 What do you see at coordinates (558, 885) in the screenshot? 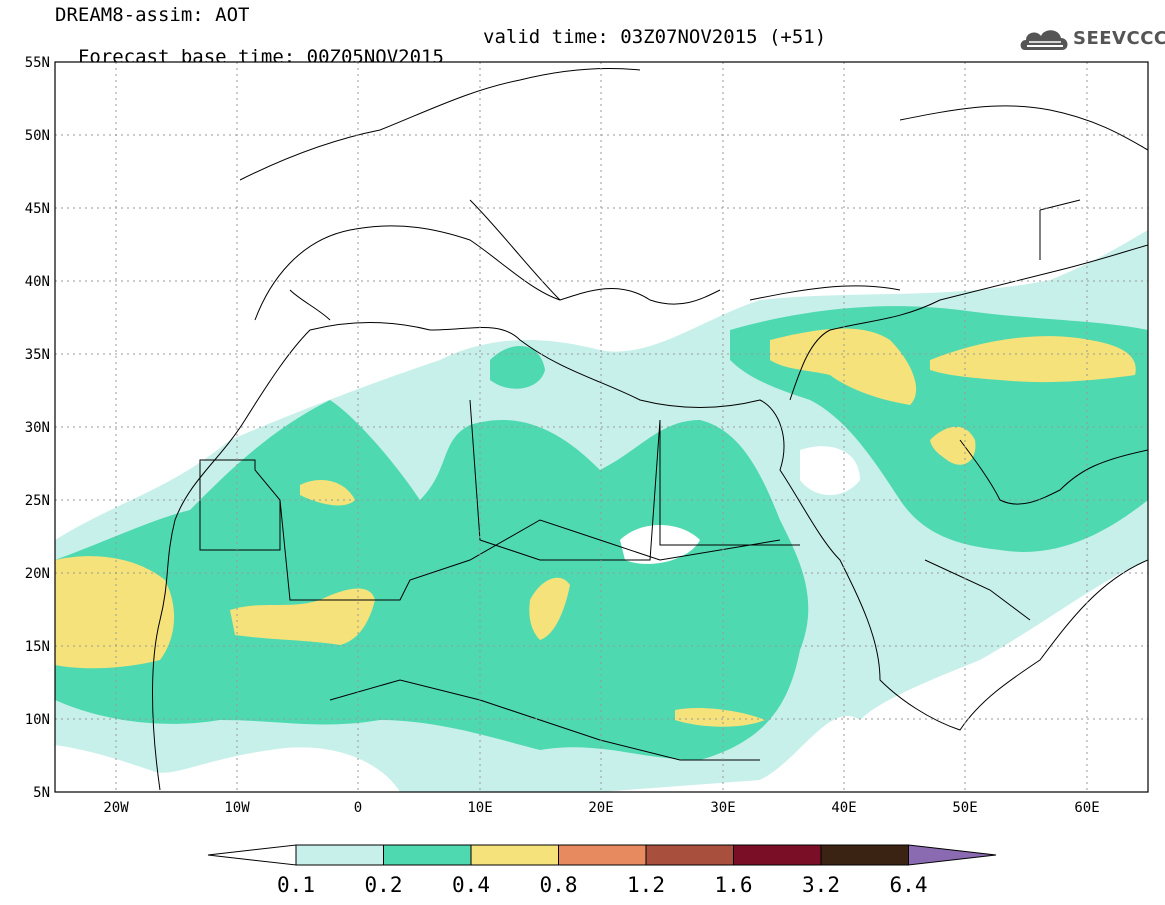
I see `colorbar-label: 0.8` at bounding box center [558, 885].